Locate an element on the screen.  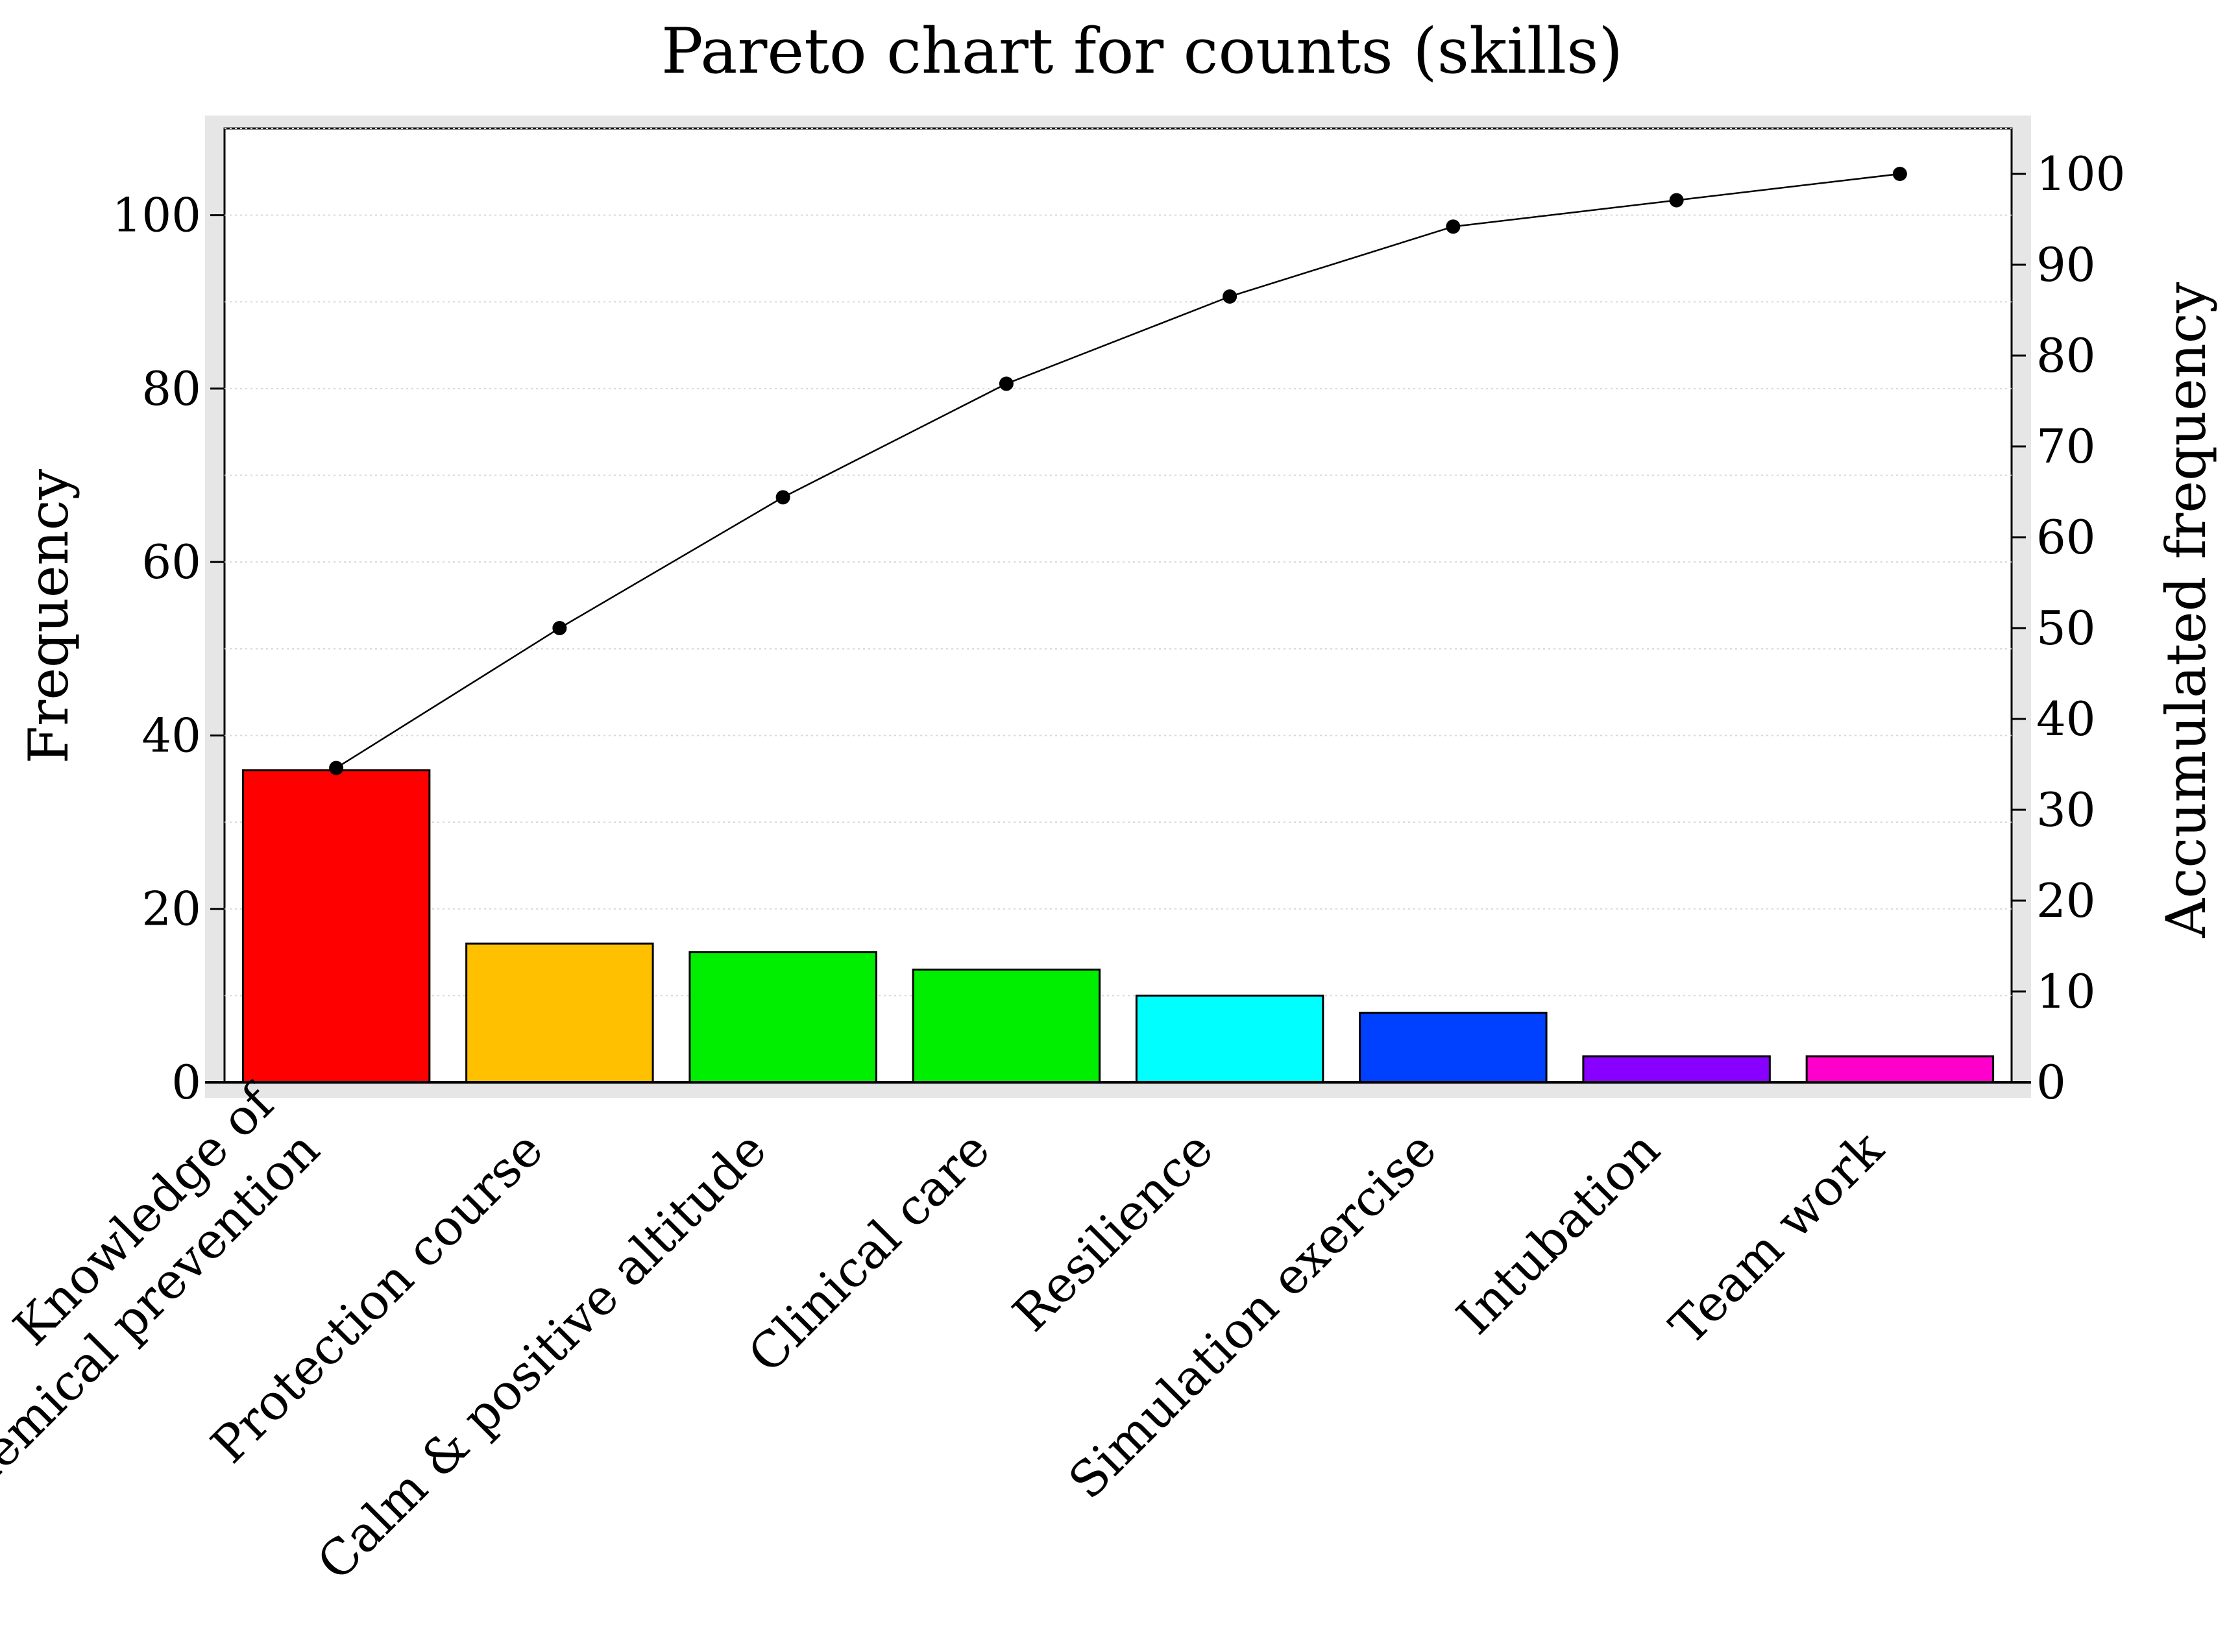
category-label: Resilience is located at coordinates (1113, 1231).